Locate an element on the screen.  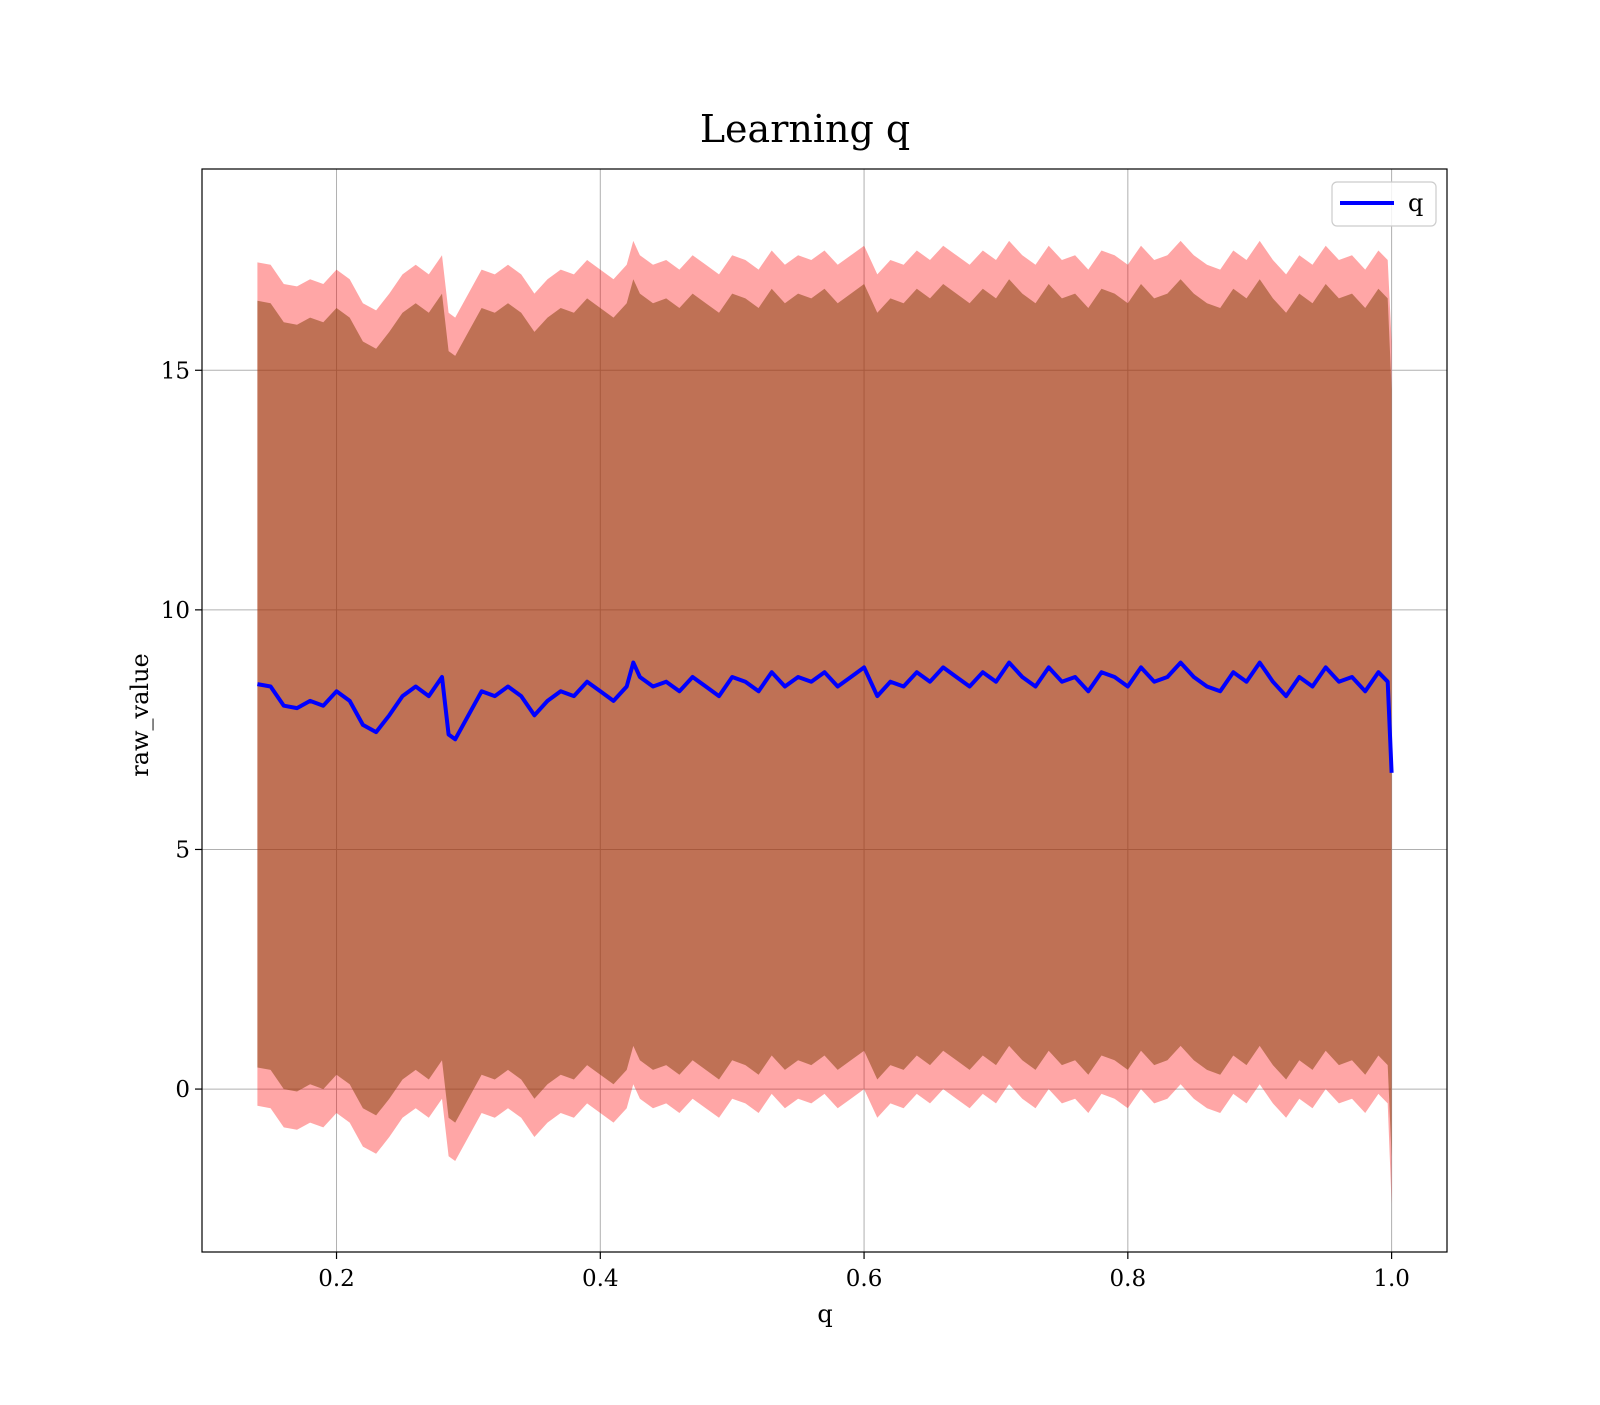
legend-entry-q: q is located at coordinates (1415, 203).